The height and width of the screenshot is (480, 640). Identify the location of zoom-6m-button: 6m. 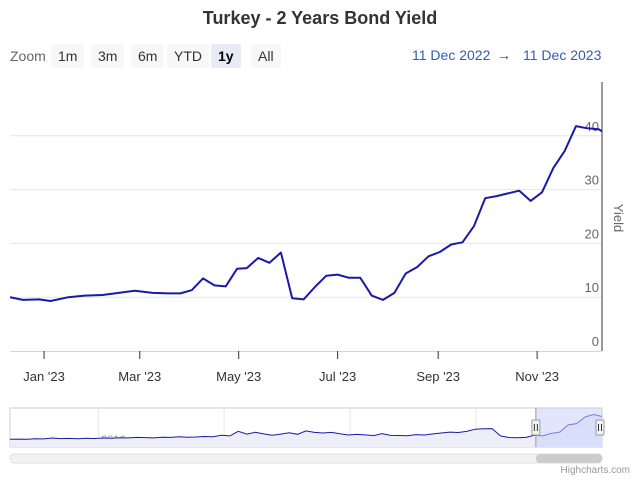
(148, 56).